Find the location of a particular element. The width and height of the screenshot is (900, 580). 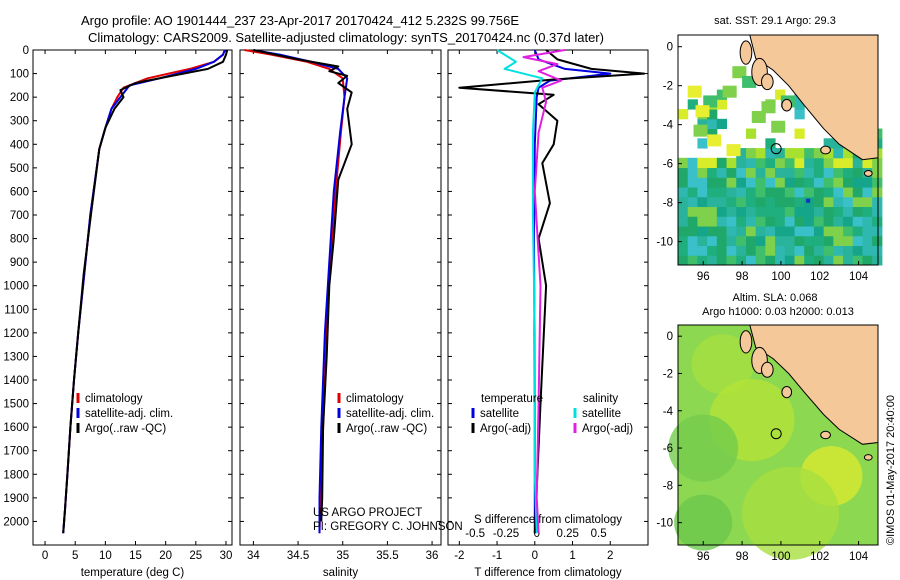

temperature-xtick-label: 25 is located at coordinates (195, 556).